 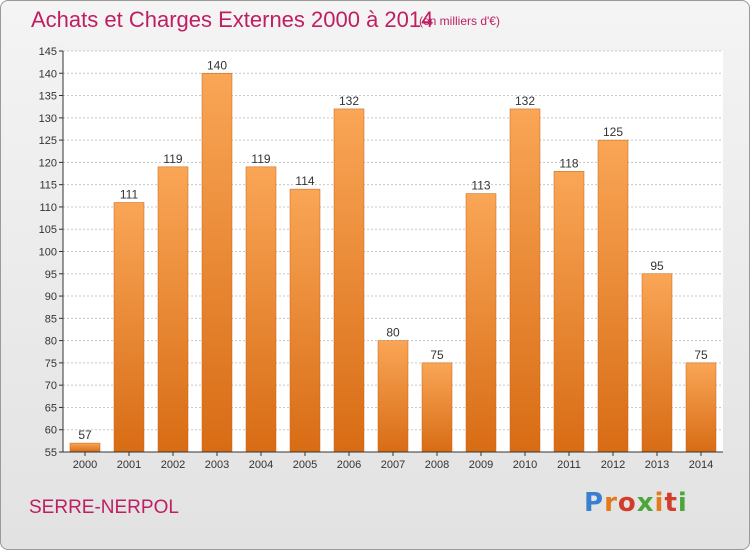 I want to click on y-tick-label: 75, so click(x=51, y=364).